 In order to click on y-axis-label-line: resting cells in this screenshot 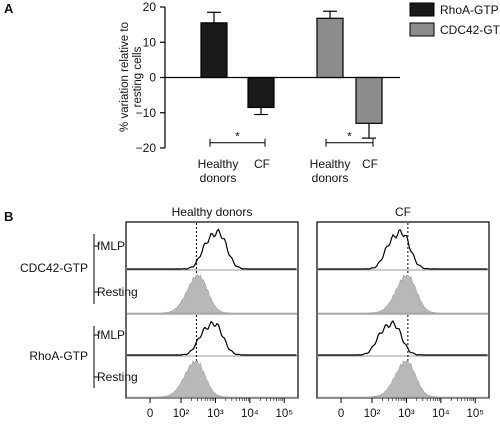, I will do `click(138, 76)`.